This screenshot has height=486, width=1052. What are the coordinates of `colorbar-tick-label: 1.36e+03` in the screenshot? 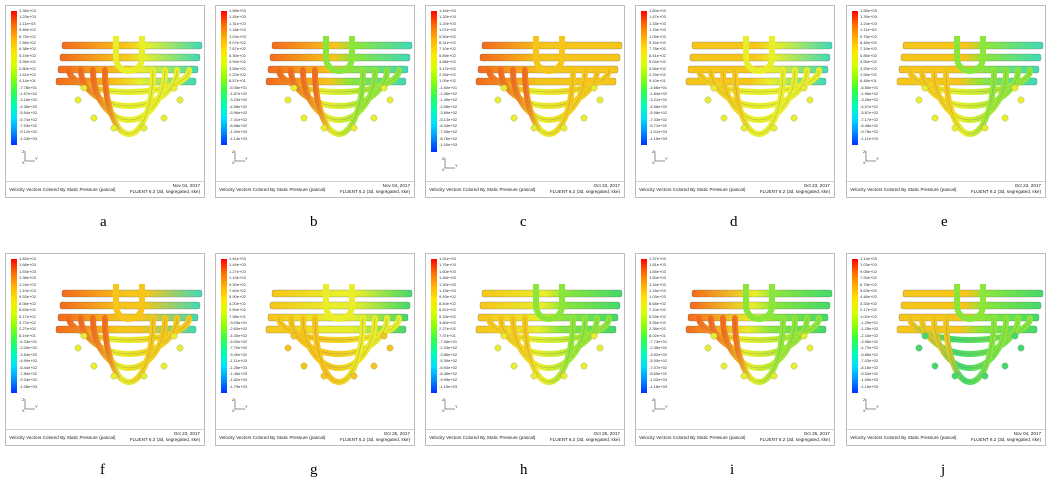 It's located at (27, 10).